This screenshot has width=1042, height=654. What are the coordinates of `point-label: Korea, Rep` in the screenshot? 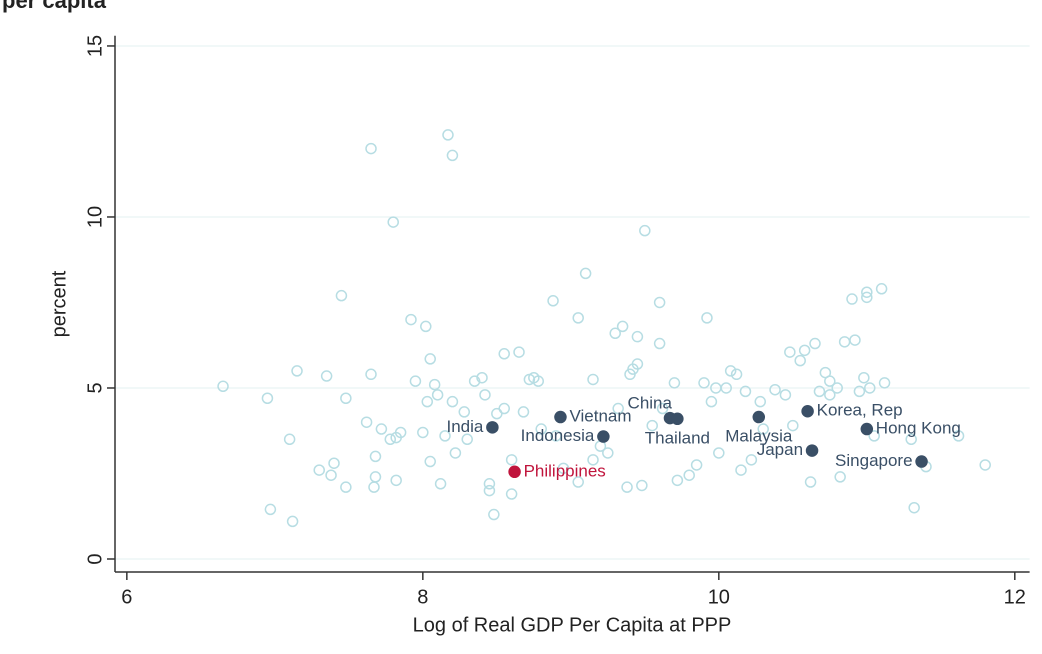 It's located at (860, 410).